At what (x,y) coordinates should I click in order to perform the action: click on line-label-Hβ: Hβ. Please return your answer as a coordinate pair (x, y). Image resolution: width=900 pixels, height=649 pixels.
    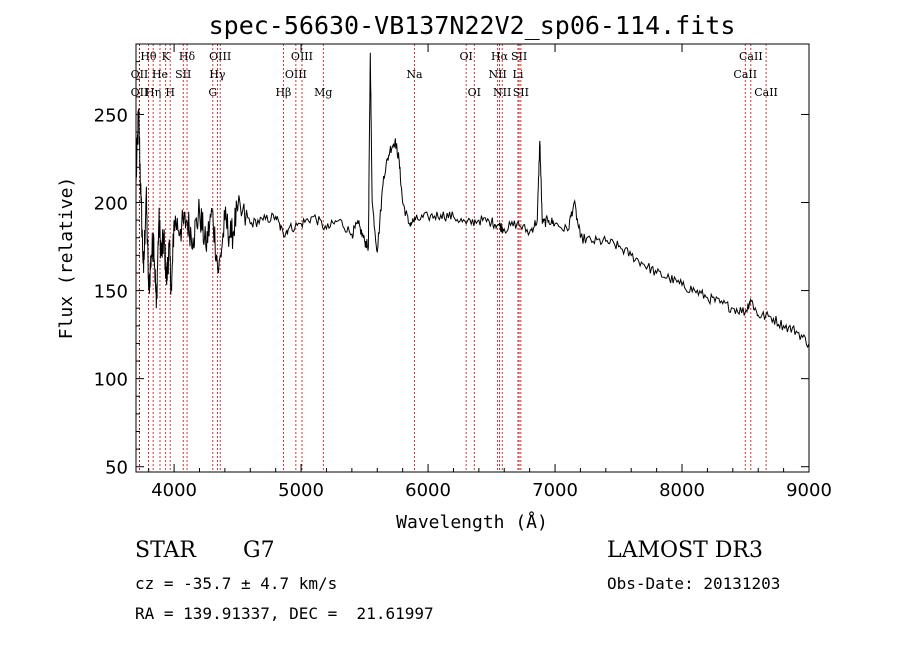
    Looking at the image, I should click on (283, 92).